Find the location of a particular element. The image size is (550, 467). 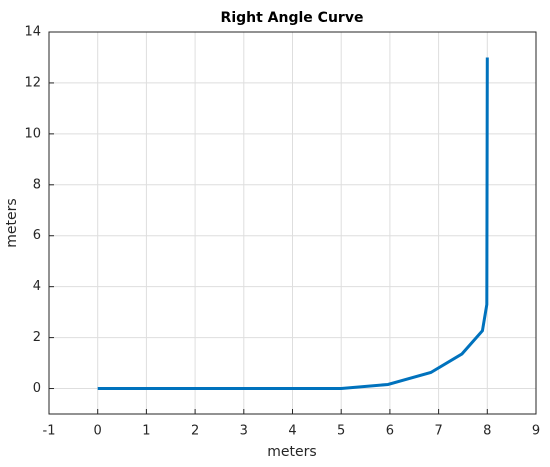

x-tick-label: 1 is located at coordinates (146, 431).